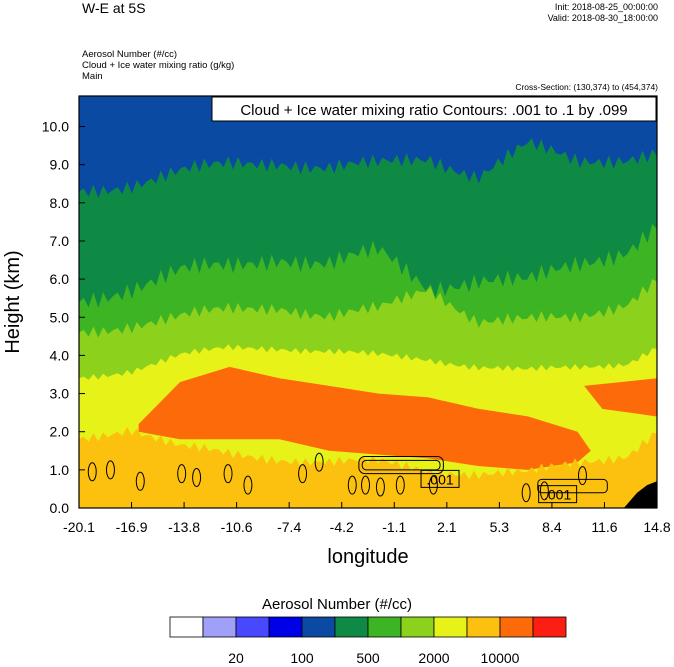 This screenshot has width=674, height=667. What do you see at coordinates (552, 527) in the screenshot?
I see `x-tick-label: 8.4` at bounding box center [552, 527].